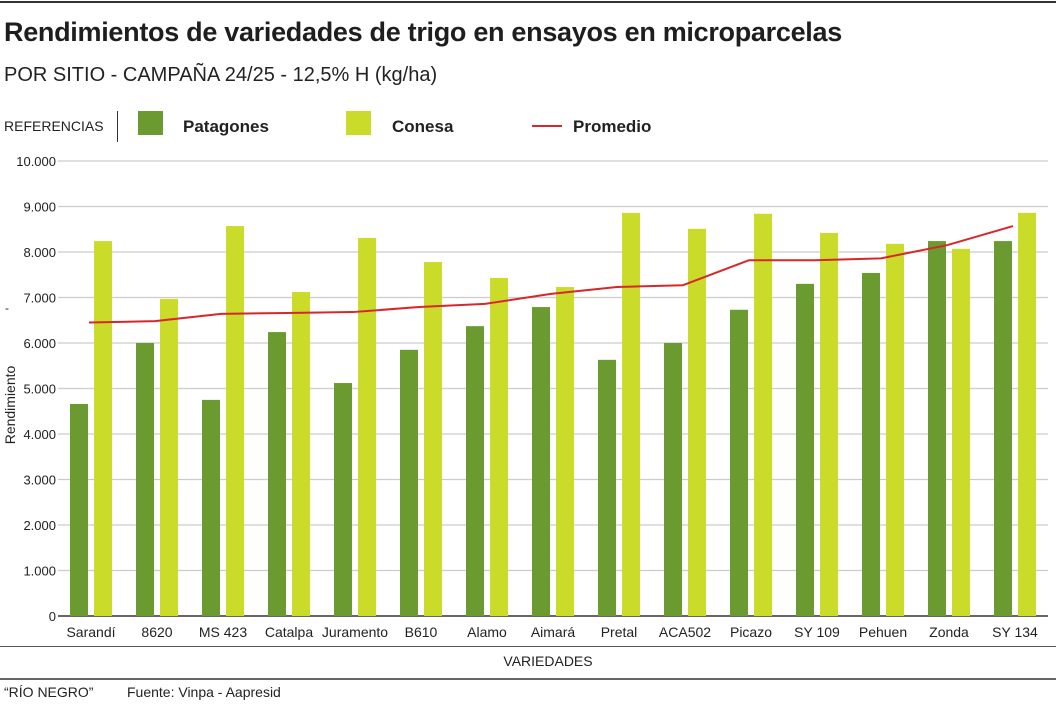  I want to click on x-tick-label: MS 423, so click(223, 632).